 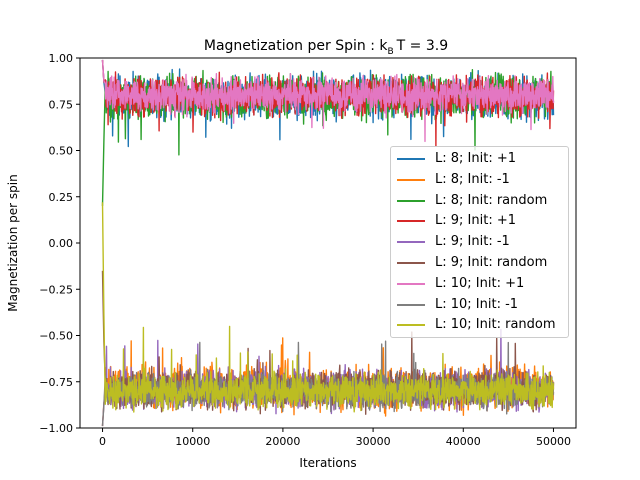 What do you see at coordinates (472, 242) in the screenshot?
I see `legend-label: L: 9; Init: -1` at bounding box center [472, 242].